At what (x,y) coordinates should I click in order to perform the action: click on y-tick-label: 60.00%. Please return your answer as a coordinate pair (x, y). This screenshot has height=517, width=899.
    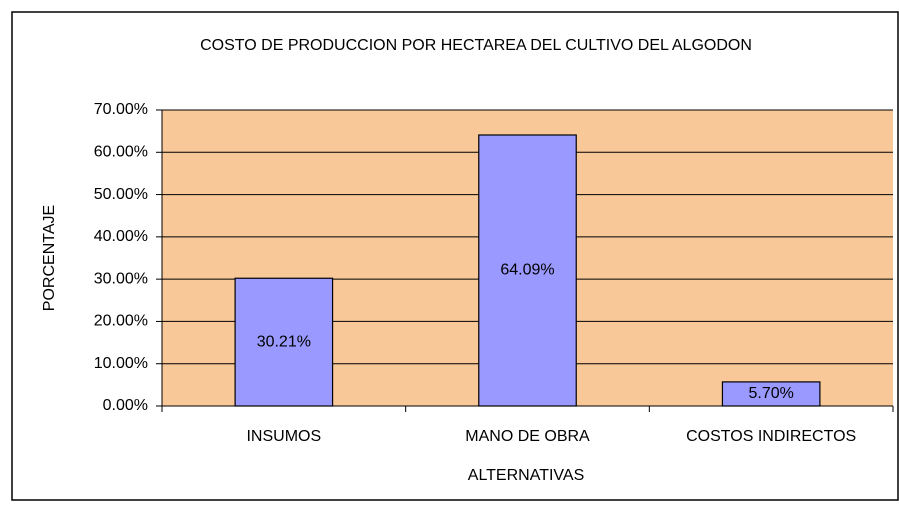
    Looking at the image, I should click on (121, 152).